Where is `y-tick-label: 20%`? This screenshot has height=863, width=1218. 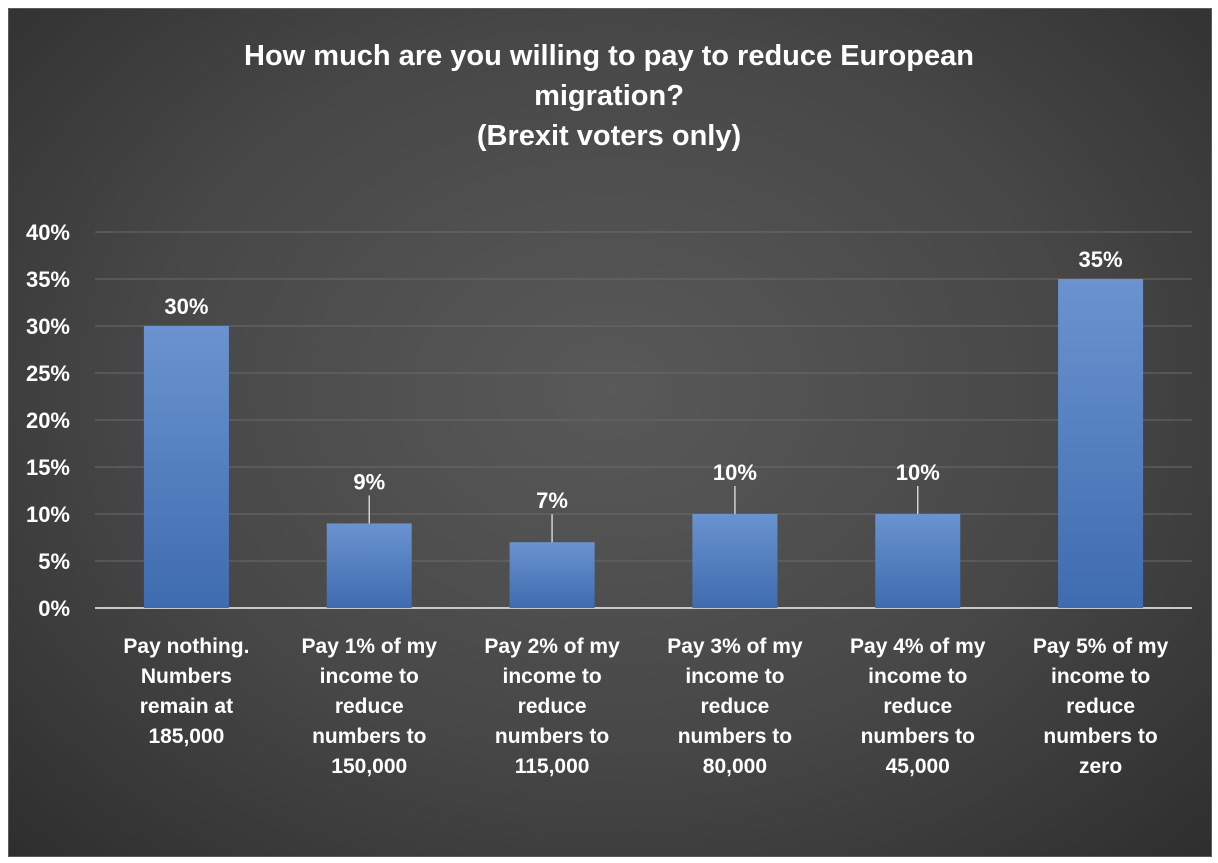
y-tick-label: 20% is located at coordinates (48, 420).